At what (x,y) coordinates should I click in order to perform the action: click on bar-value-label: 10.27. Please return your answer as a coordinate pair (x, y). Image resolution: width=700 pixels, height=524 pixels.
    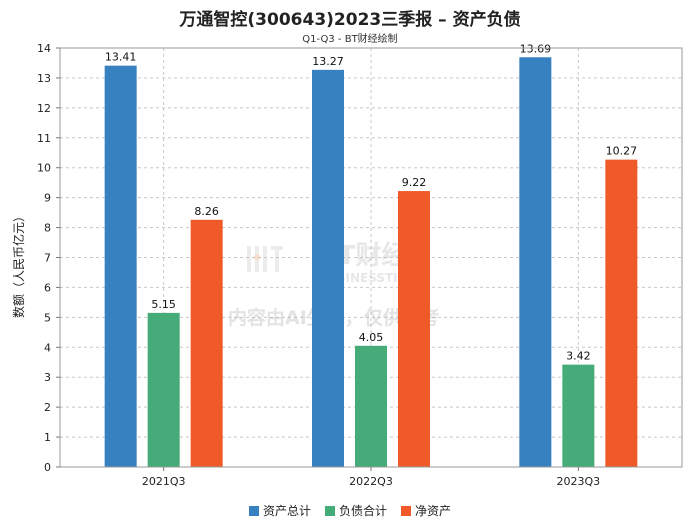
    Looking at the image, I should click on (622, 151).